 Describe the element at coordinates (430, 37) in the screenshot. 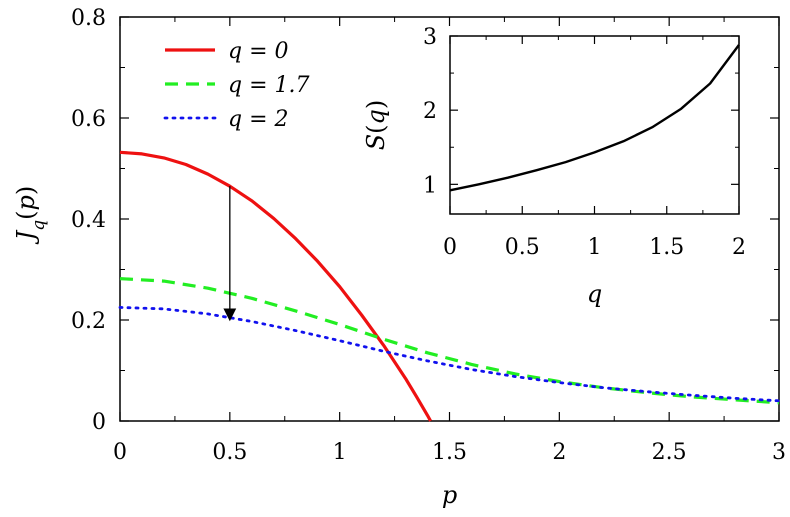

I see `inset-y-tick-label: 3` at that location.